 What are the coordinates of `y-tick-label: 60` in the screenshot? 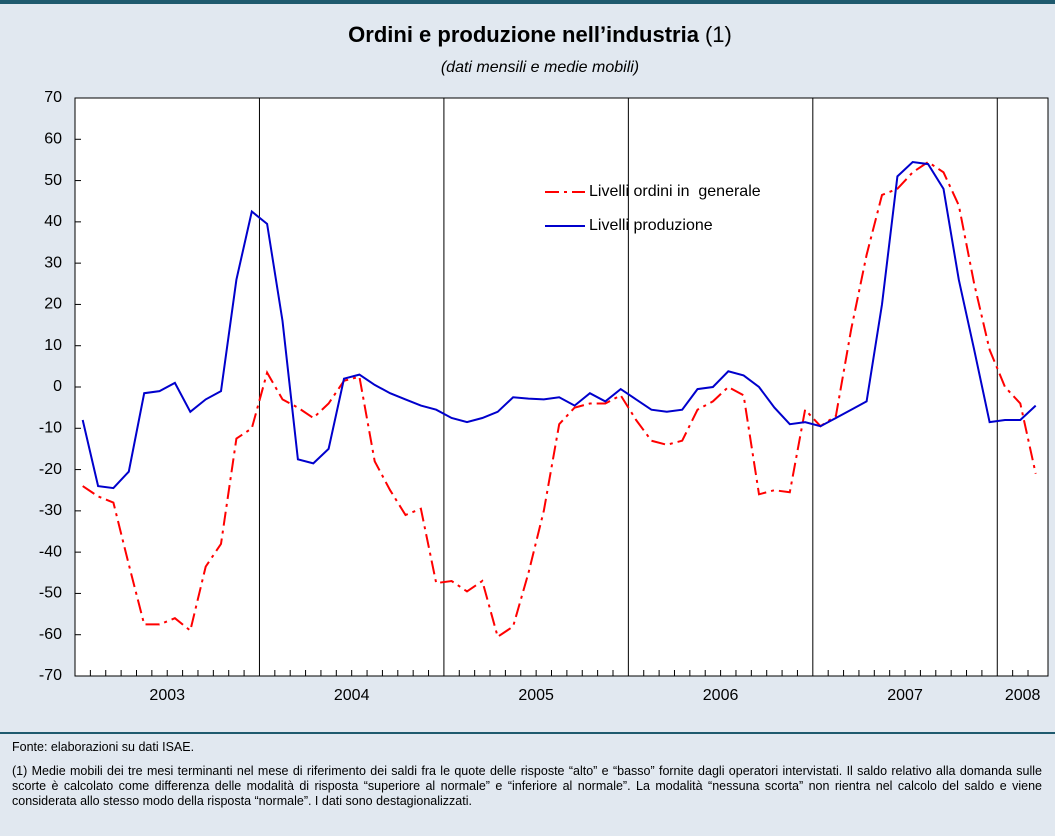 It's located at (53, 139).